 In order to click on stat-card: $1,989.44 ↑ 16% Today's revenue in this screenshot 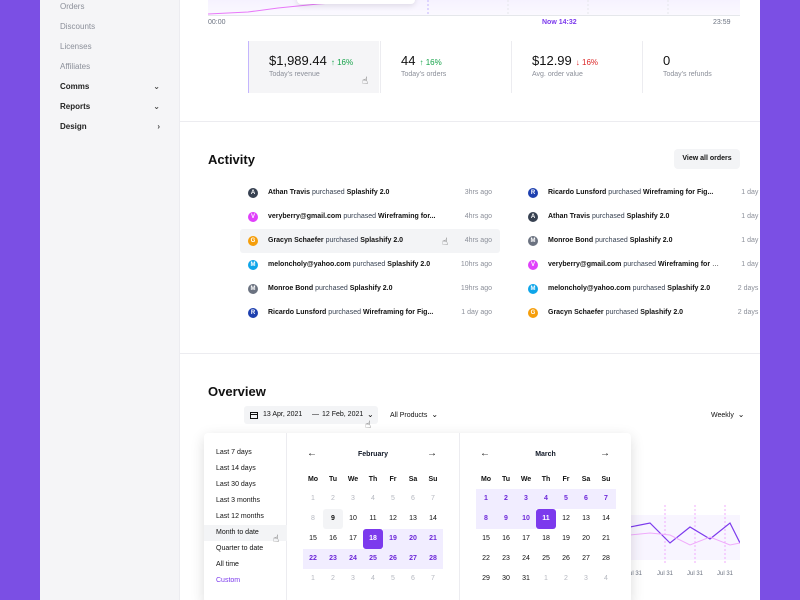, I will do `click(313, 67)`.